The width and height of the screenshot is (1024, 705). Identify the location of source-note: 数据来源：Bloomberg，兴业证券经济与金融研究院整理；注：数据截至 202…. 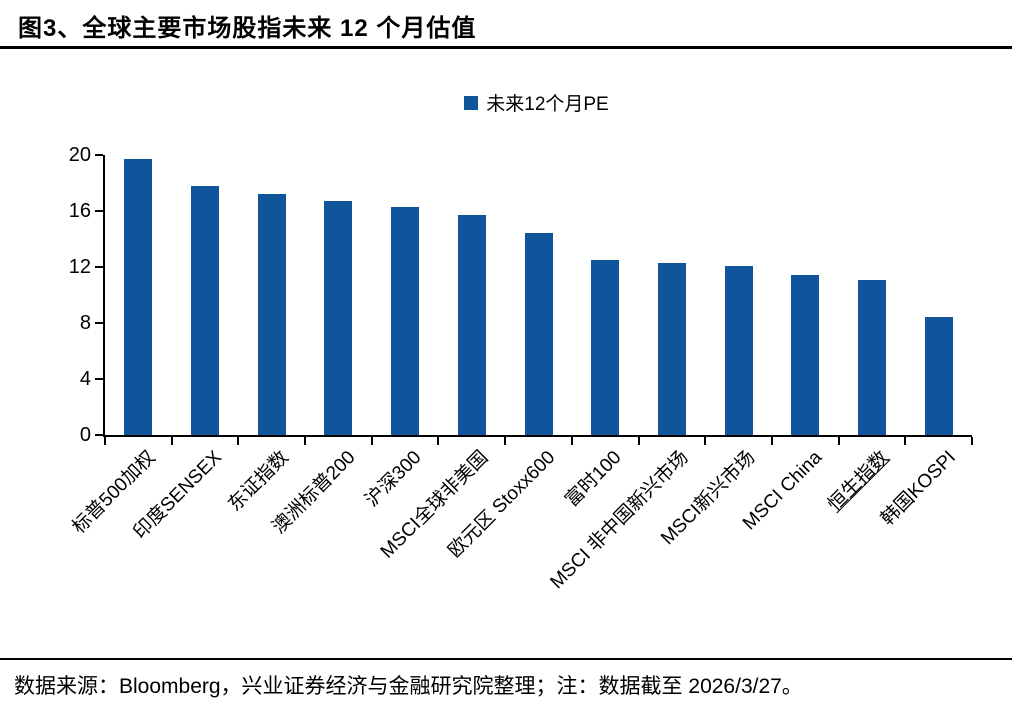
(408, 686).